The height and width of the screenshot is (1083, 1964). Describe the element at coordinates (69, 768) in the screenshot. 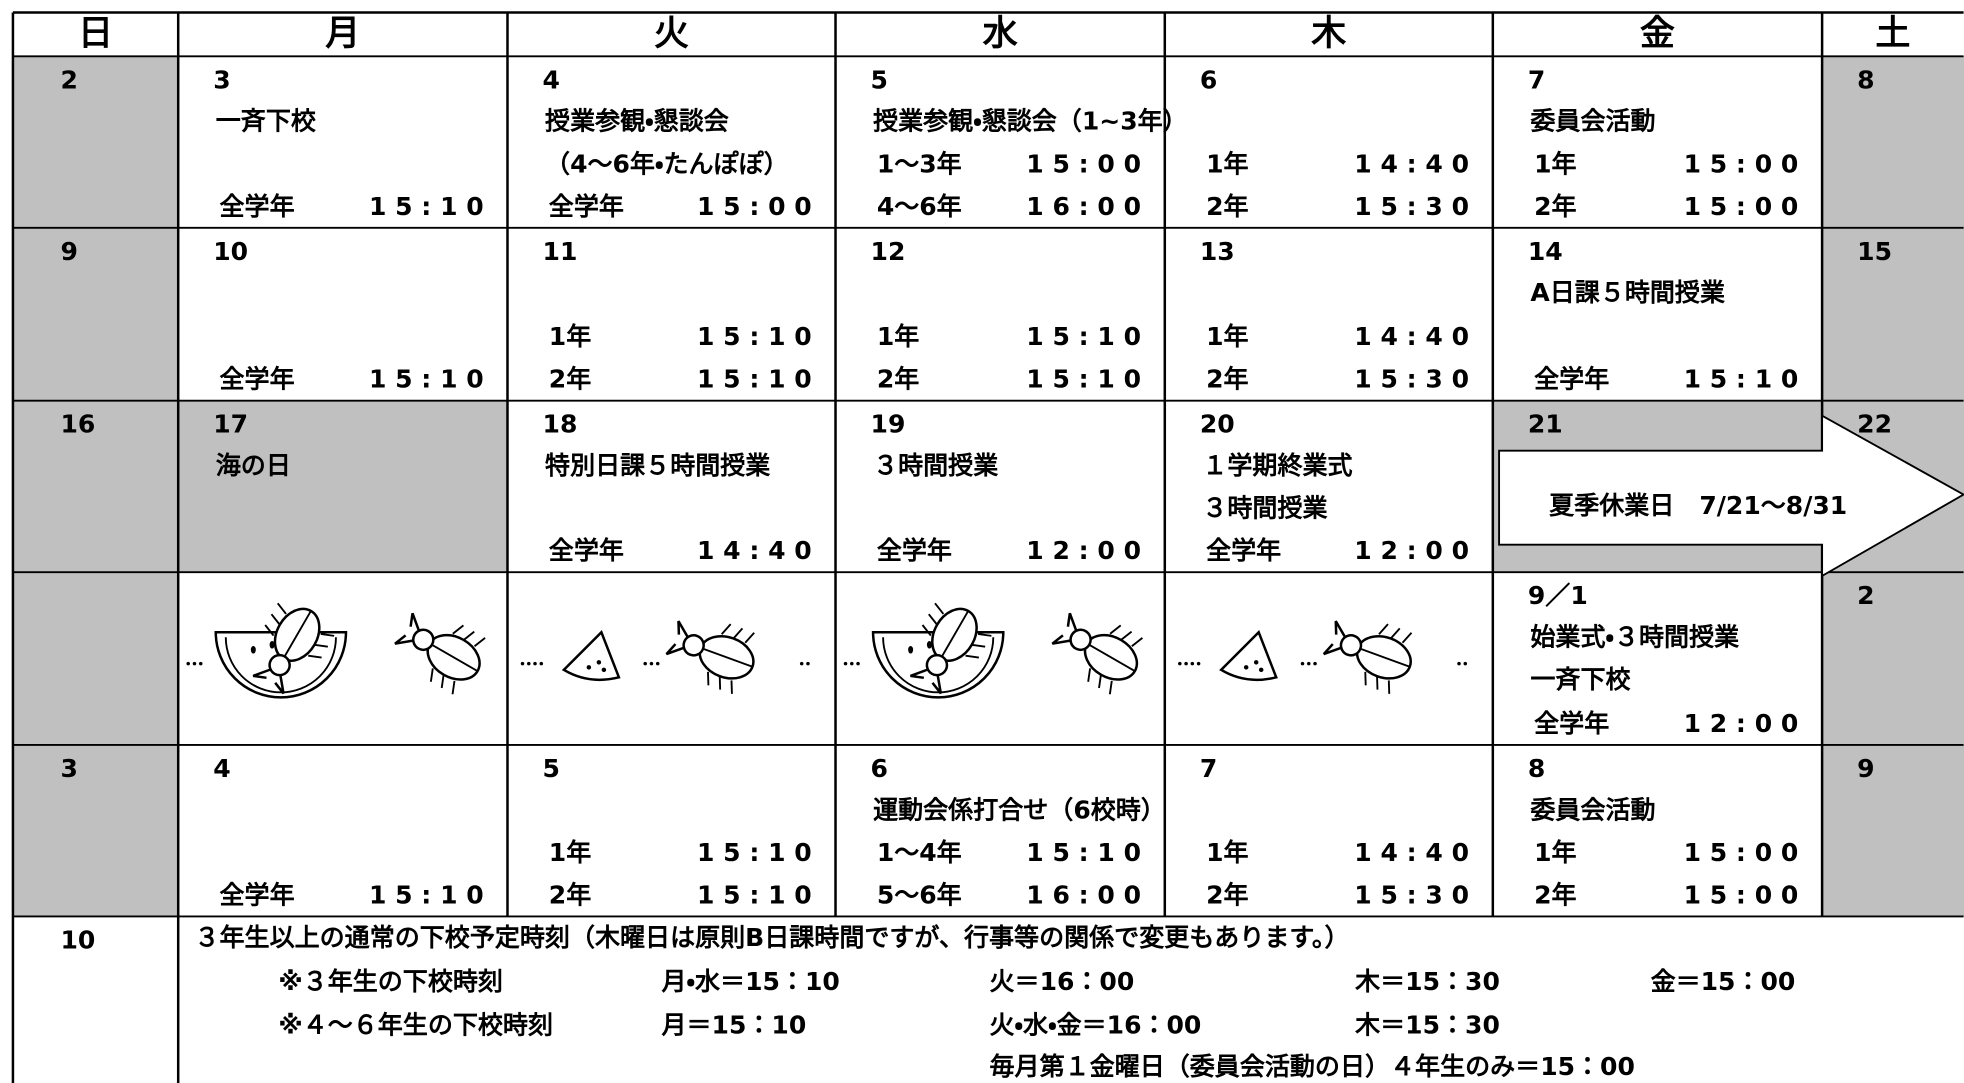

I see `date: 3` at that location.